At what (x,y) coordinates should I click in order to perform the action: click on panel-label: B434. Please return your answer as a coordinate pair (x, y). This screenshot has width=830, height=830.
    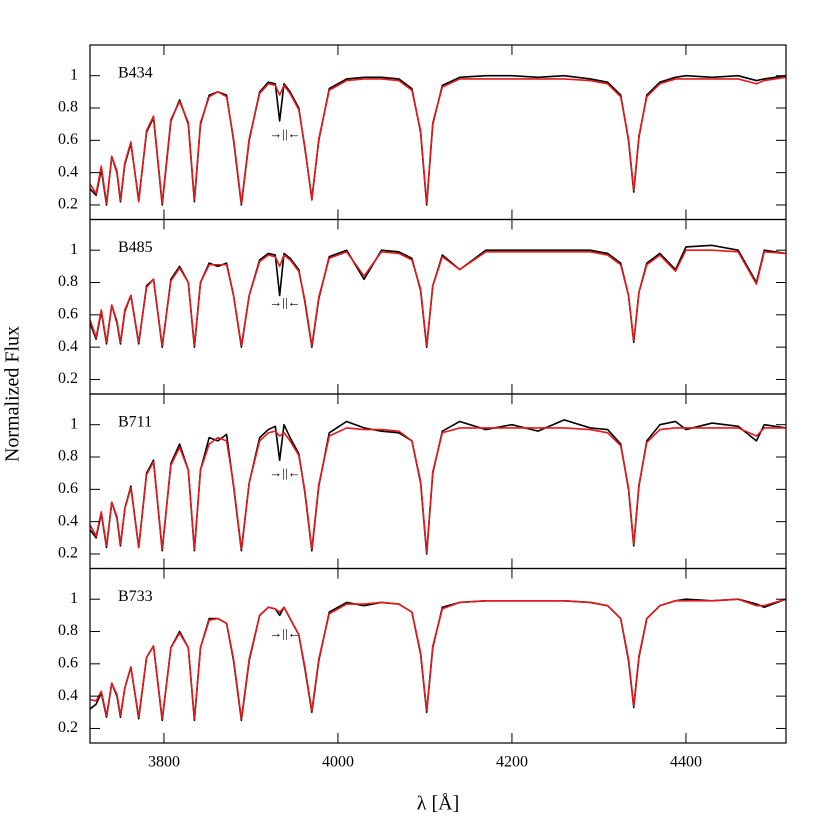
    Looking at the image, I should click on (135, 73).